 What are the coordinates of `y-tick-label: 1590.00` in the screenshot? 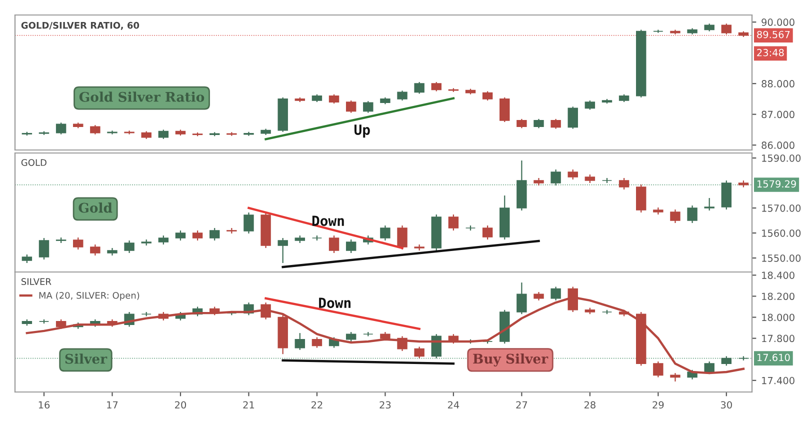 It's located at (781, 158).